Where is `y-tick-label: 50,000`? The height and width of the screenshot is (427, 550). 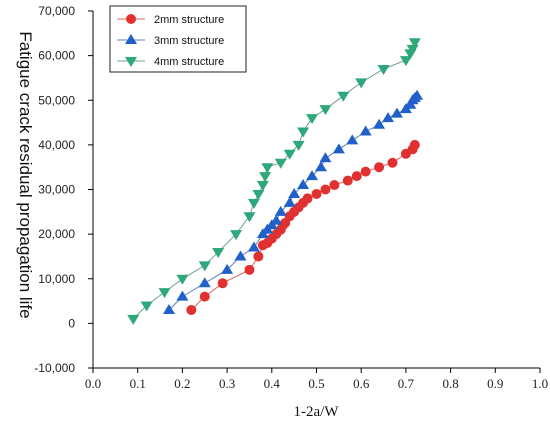 y-tick-label: 50,000 is located at coordinates (56, 100).